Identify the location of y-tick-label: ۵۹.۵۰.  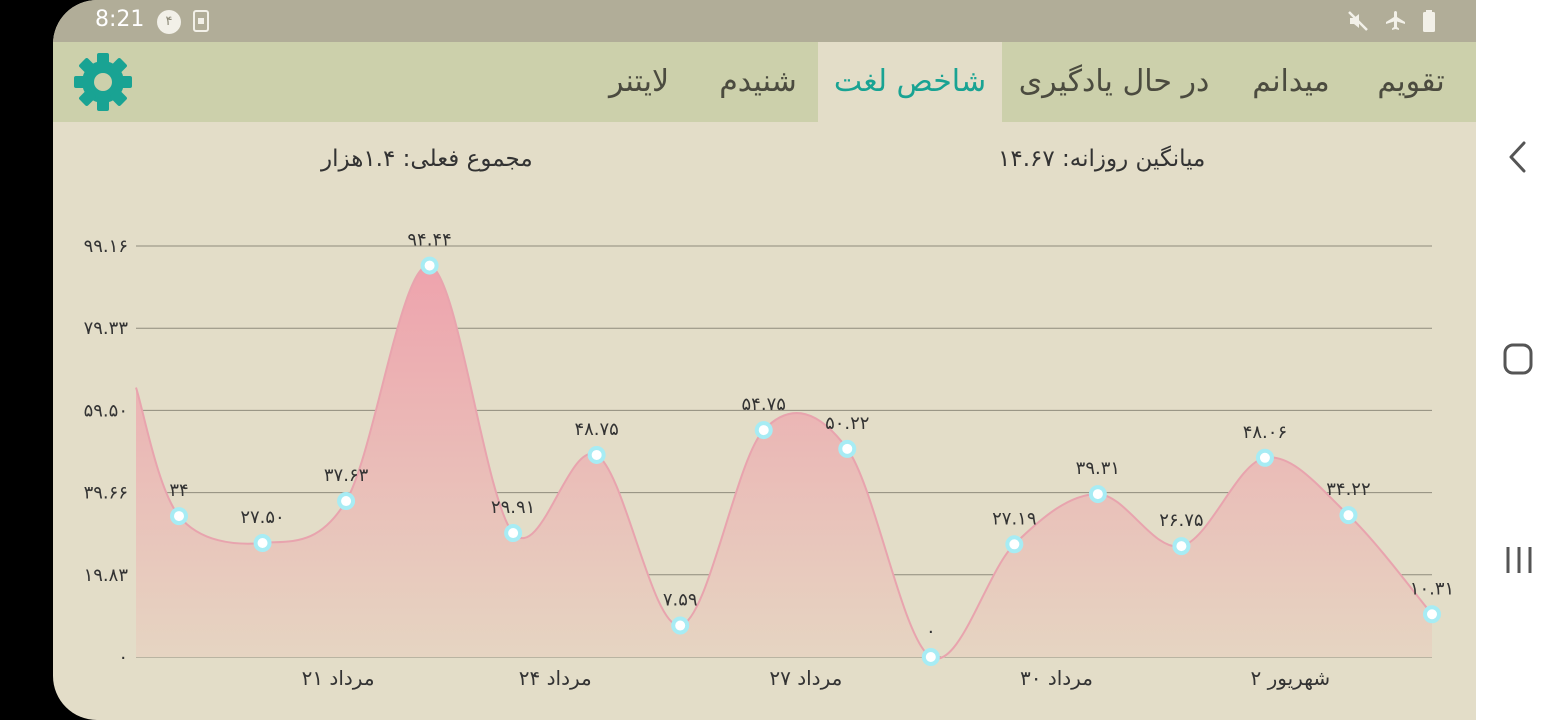
(106, 410).